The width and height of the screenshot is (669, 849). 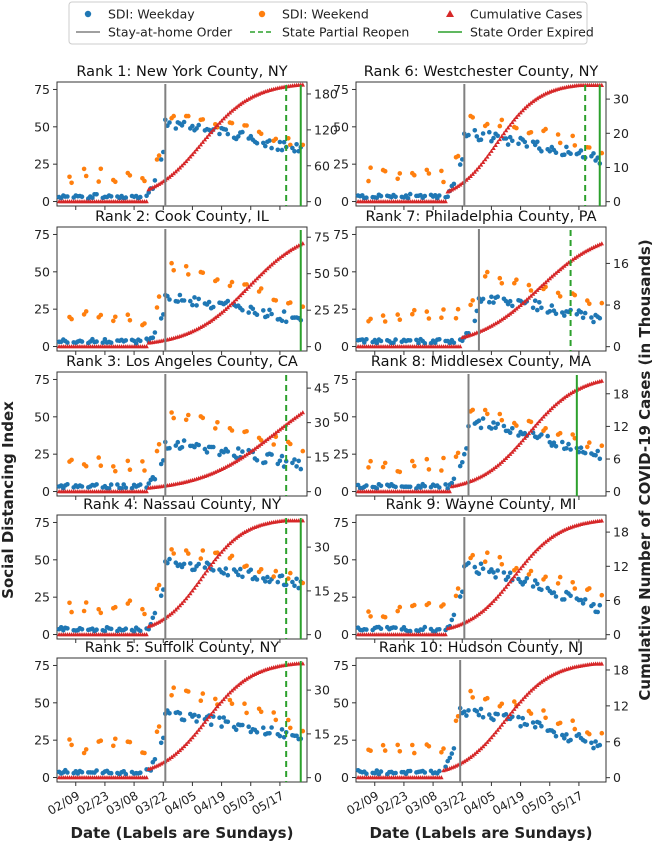 What do you see at coordinates (170, 32) in the screenshot?
I see `legend-stay_at_home-label: Stay-at-home Order` at bounding box center [170, 32].